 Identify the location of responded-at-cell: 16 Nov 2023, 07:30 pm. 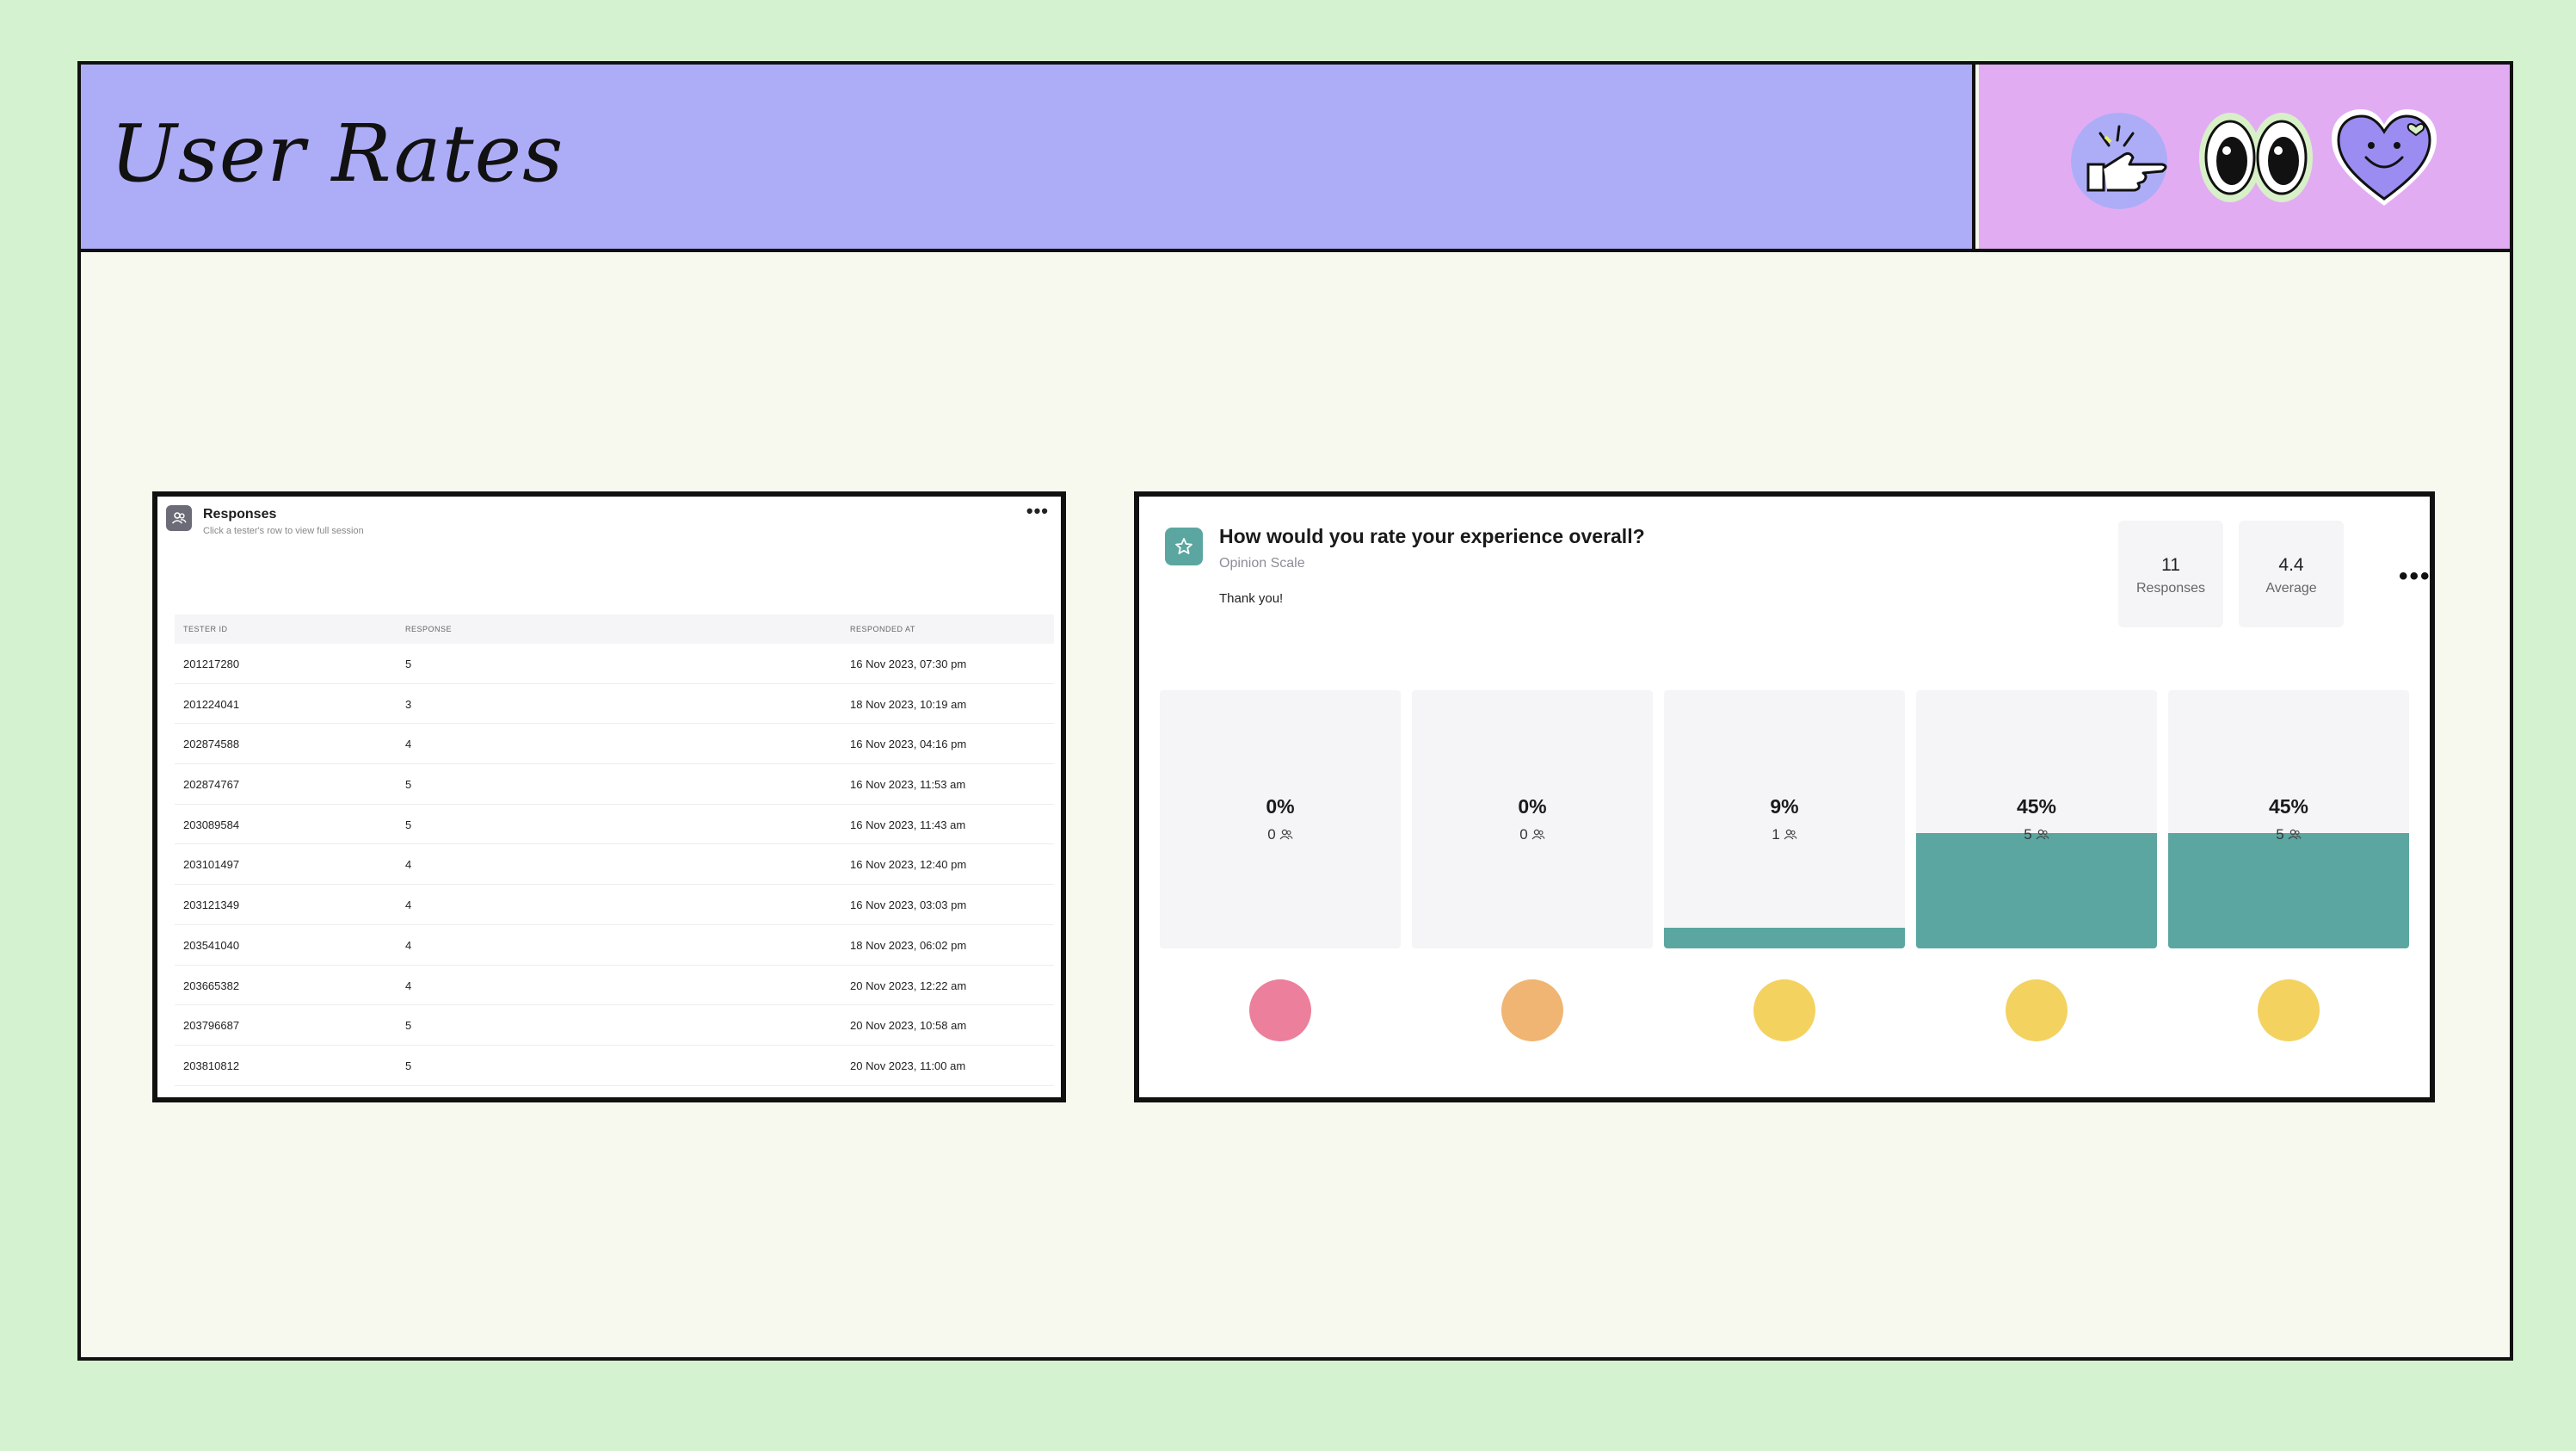
(908, 664).